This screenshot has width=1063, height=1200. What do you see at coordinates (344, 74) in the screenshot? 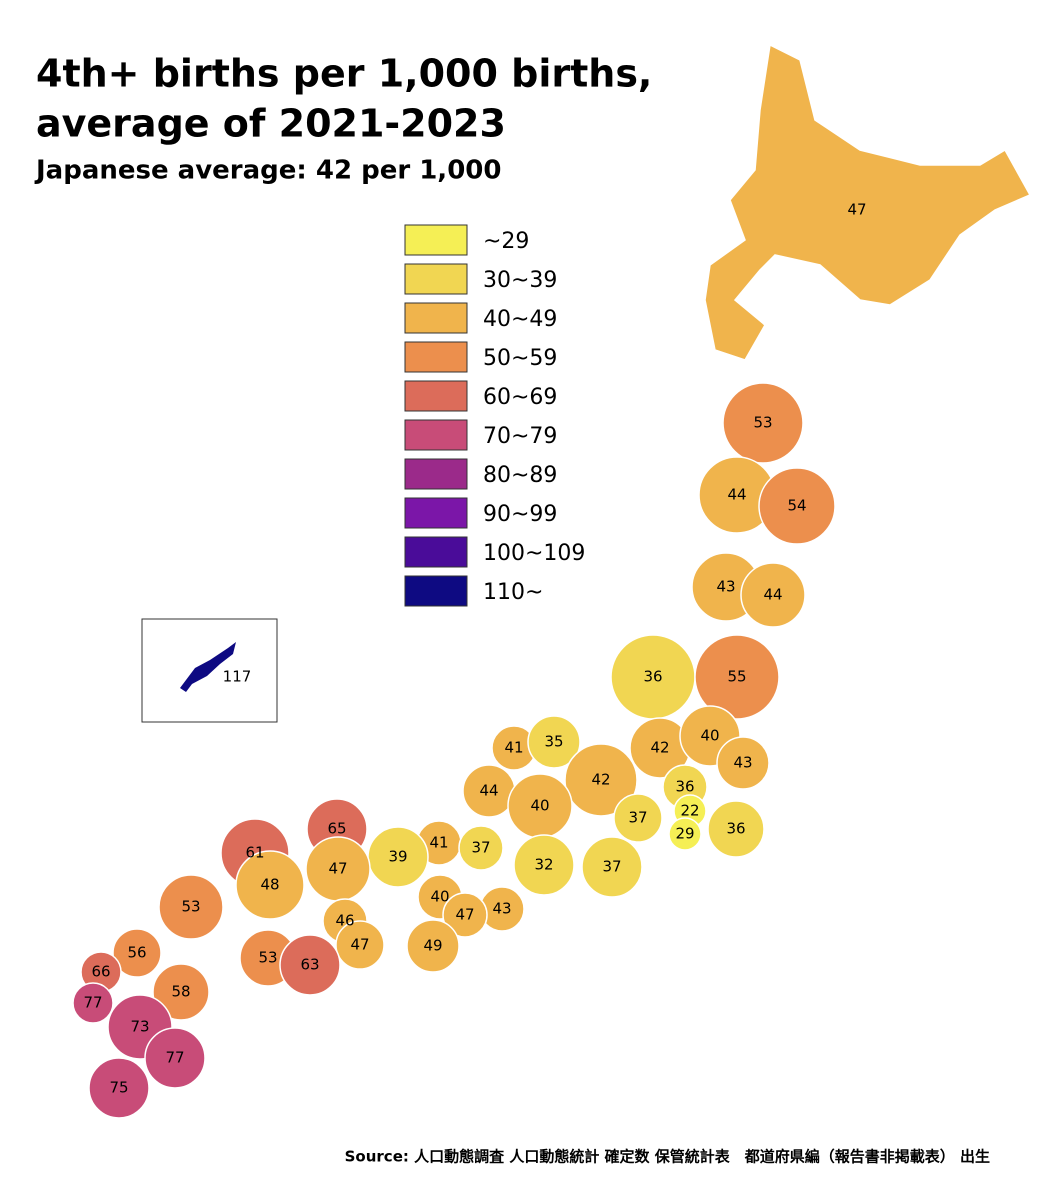
I see `title-line: 4th+ births per 1,000 births,` at bounding box center [344, 74].